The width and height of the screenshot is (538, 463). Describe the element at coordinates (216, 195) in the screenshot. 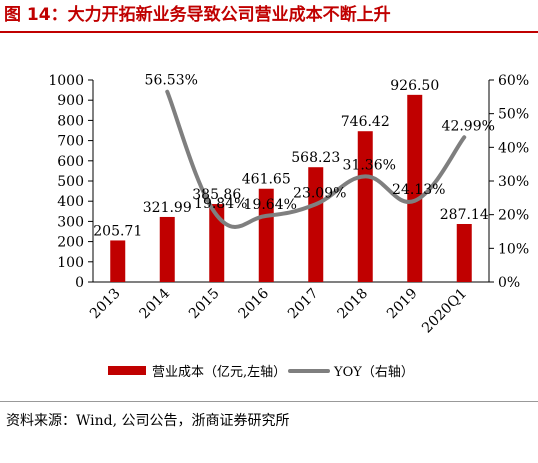

I see `bar-label-2015: 385.86` at that location.